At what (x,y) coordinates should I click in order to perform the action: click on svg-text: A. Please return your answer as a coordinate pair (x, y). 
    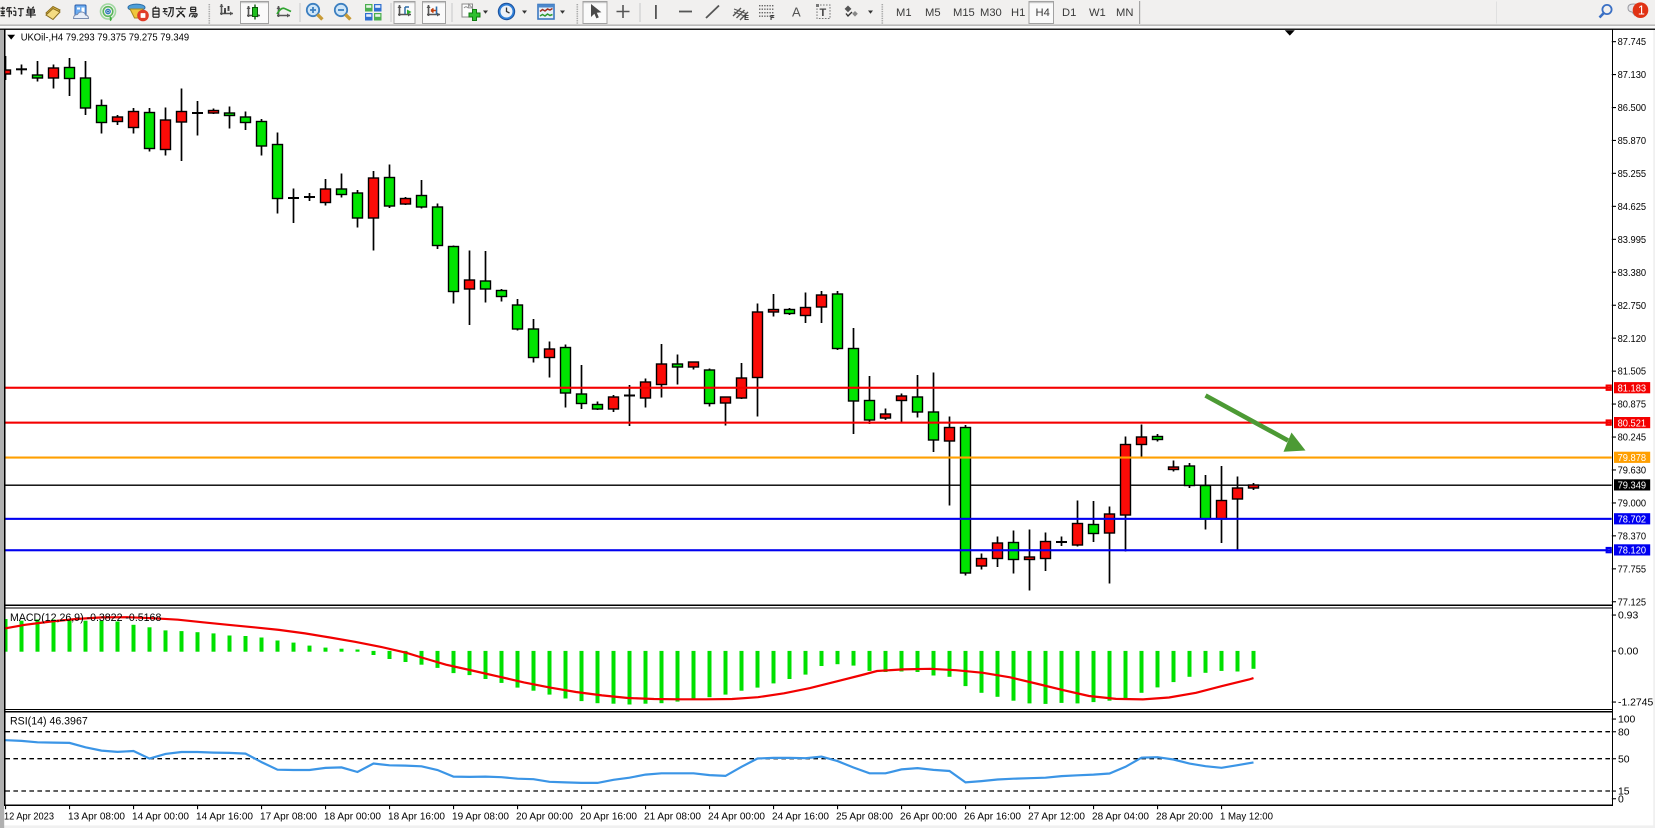
    Looking at the image, I should click on (796, 12).